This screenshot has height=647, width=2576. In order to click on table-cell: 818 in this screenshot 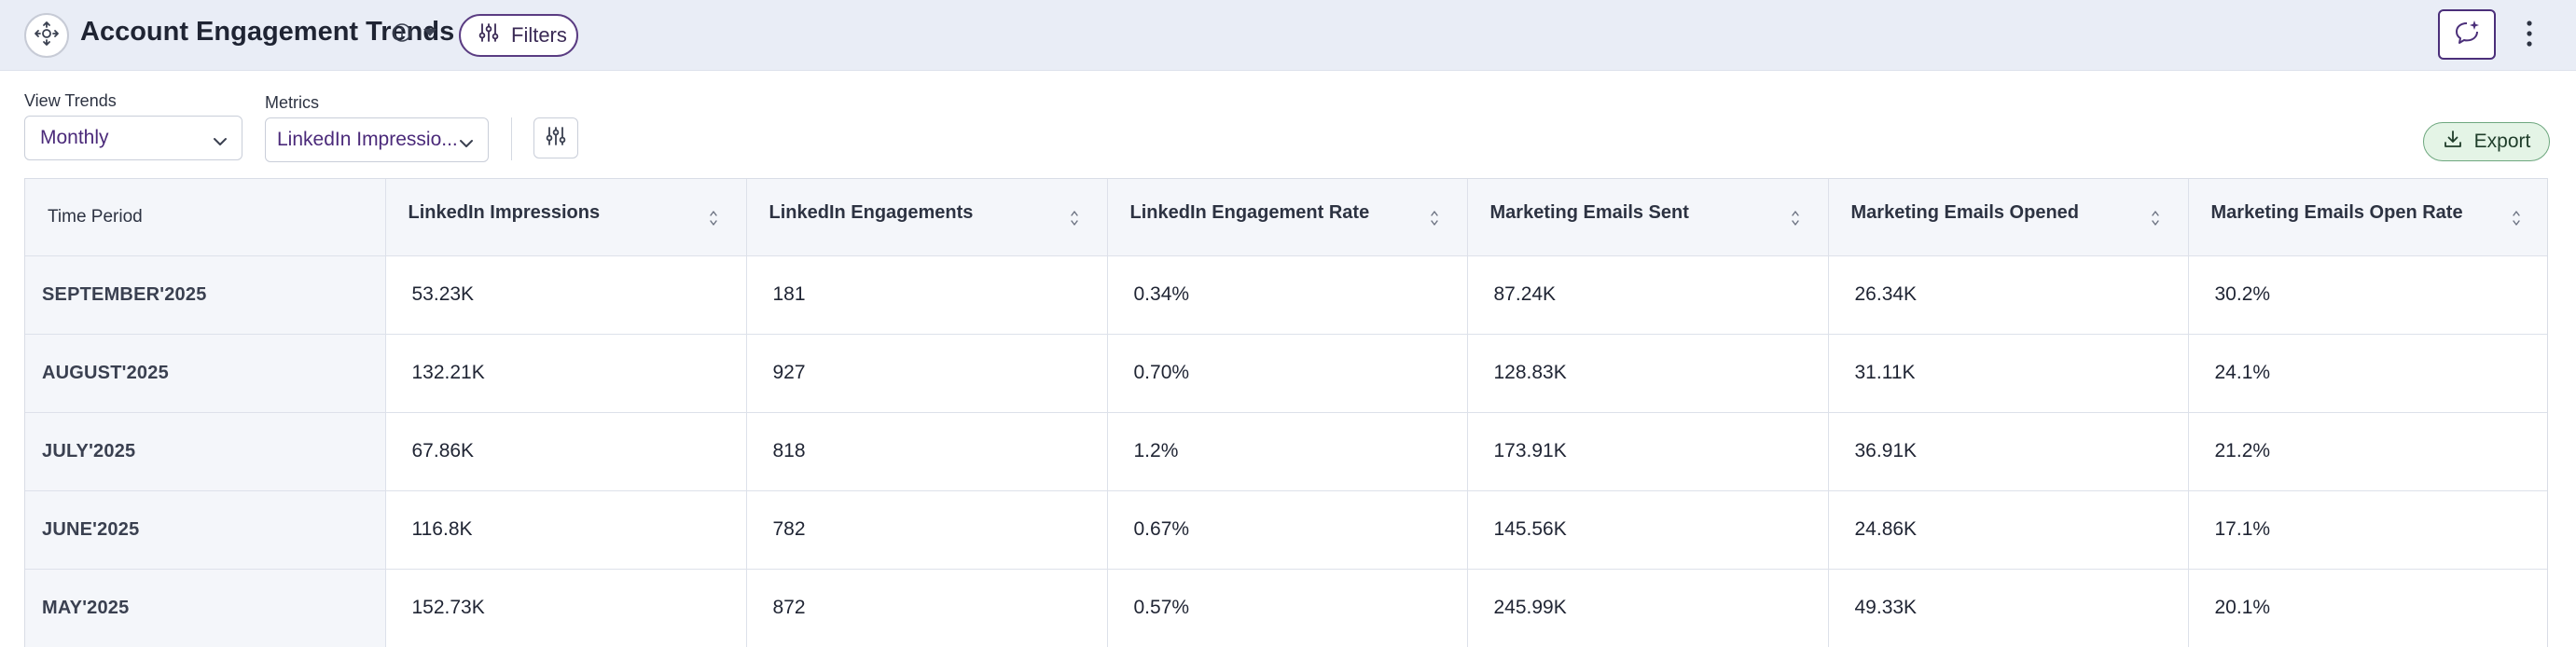, I will do `click(927, 451)`.